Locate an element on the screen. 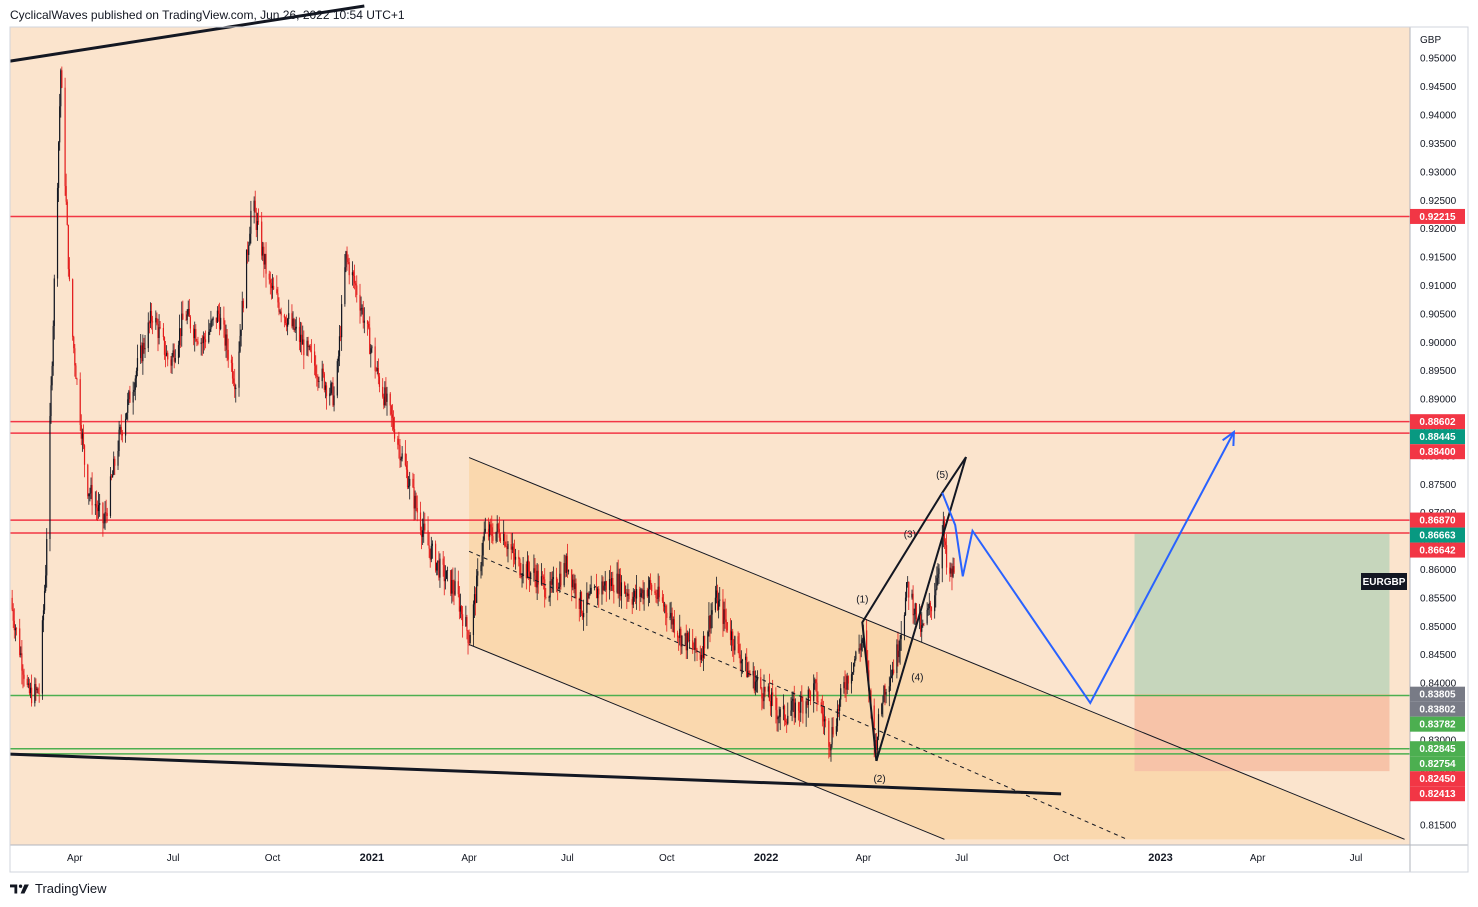 The width and height of the screenshot is (1478, 907). price-tick-7: 0.91500 is located at coordinates (1438, 258).